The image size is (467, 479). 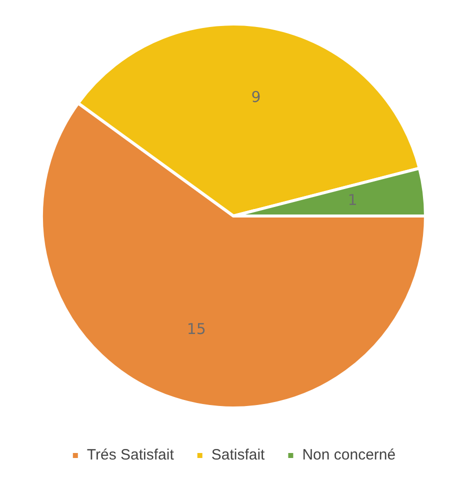 I want to click on data-label: 1, so click(x=353, y=199).